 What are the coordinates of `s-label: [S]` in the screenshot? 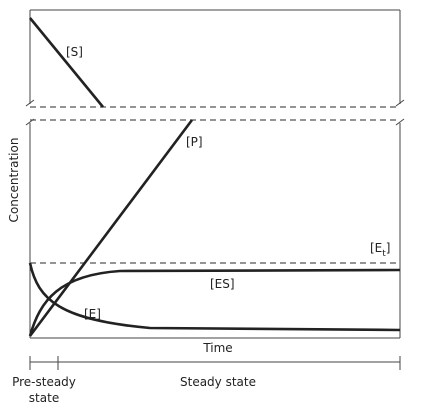 It's located at (74, 52).